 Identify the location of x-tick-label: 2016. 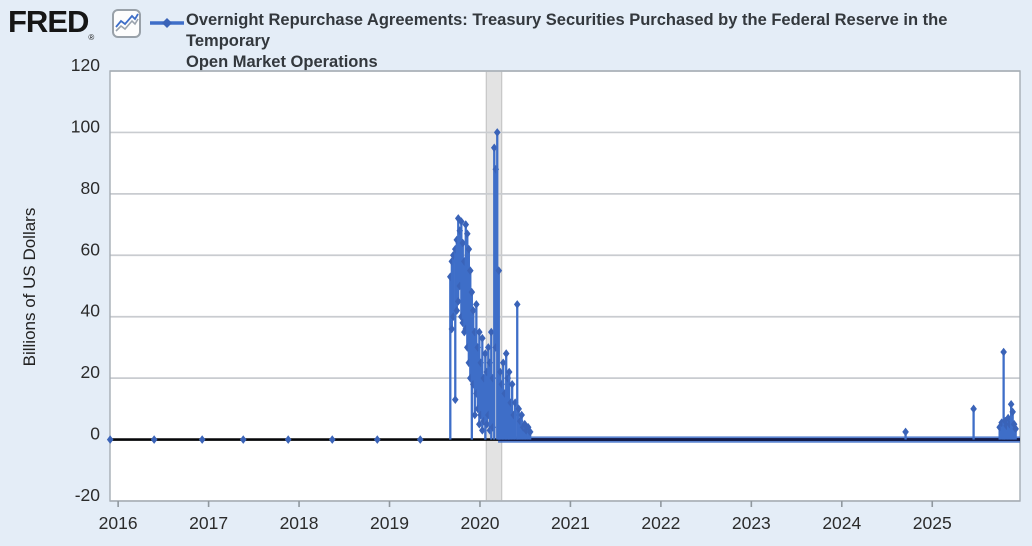
(118, 523).